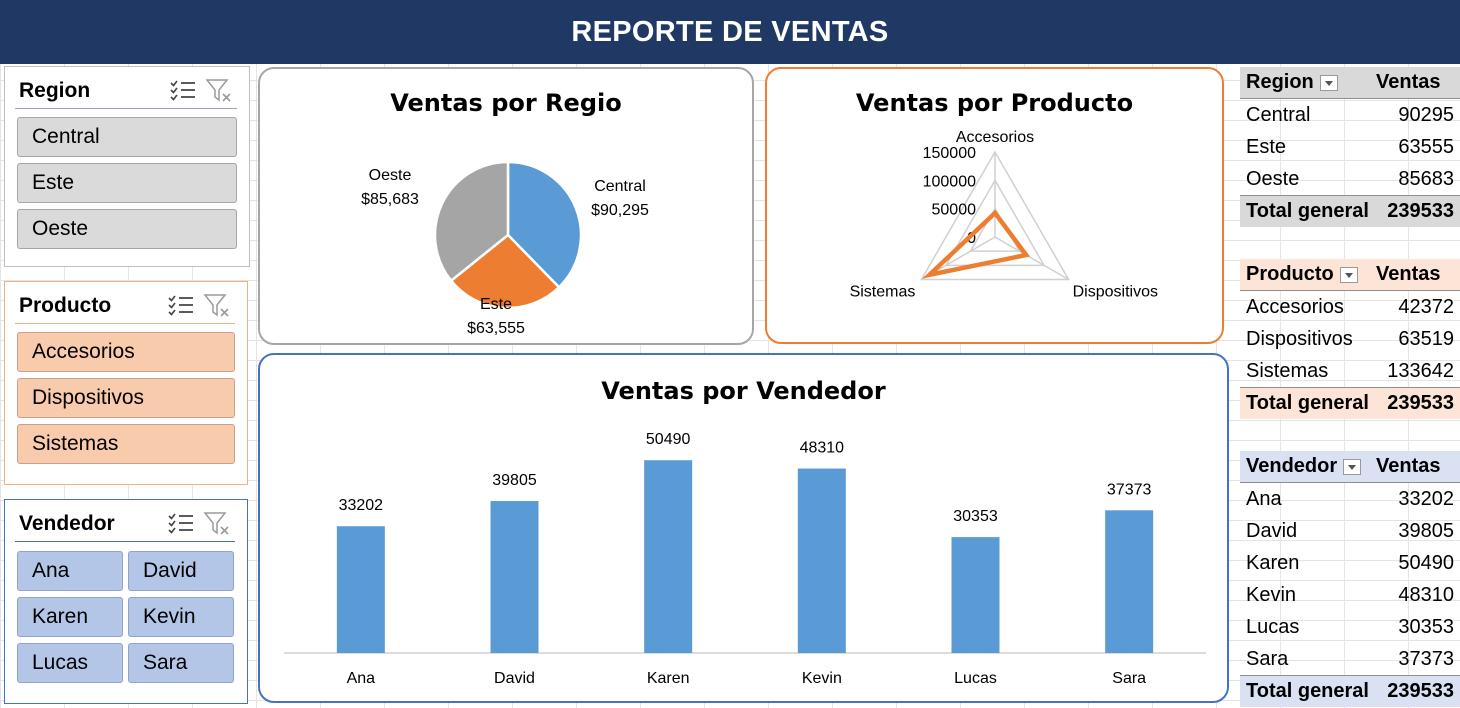 This screenshot has height=708, width=1460. Describe the element at coordinates (1420, 211) in the screenshot. I see `pivot-total-value: 239533` at that location.